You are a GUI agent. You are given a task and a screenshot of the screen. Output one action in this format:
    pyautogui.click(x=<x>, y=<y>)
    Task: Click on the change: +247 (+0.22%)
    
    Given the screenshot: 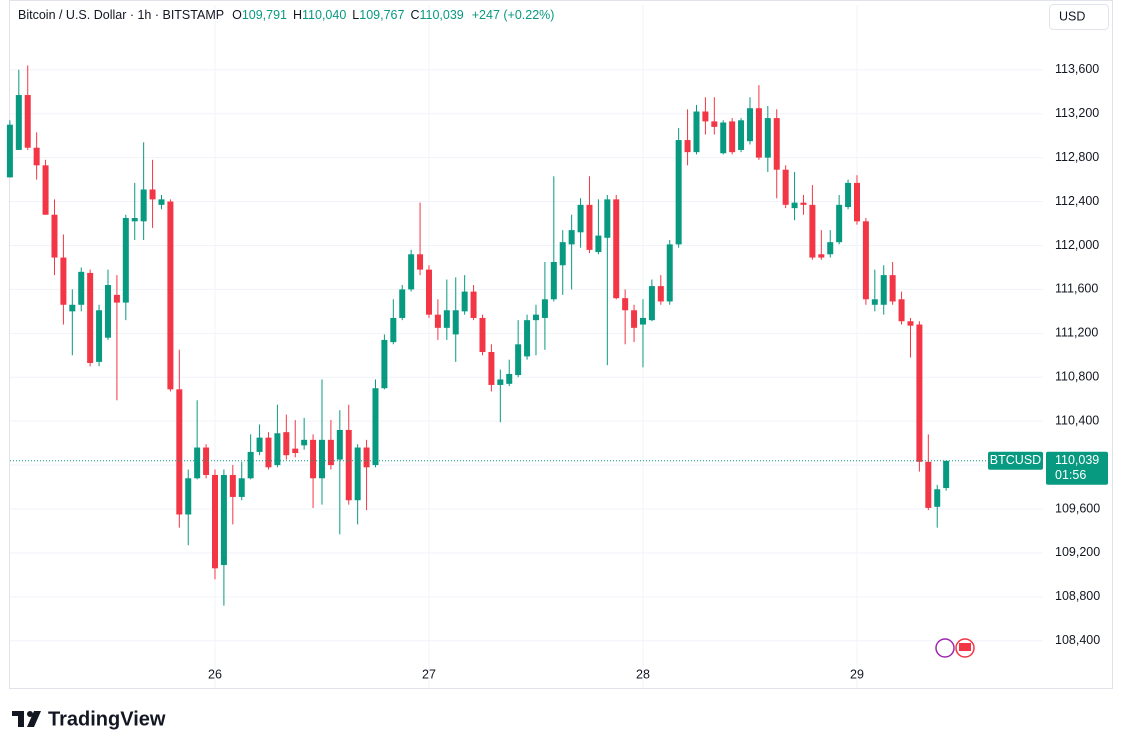 What is the action you would take?
    pyautogui.click(x=513, y=15)
    